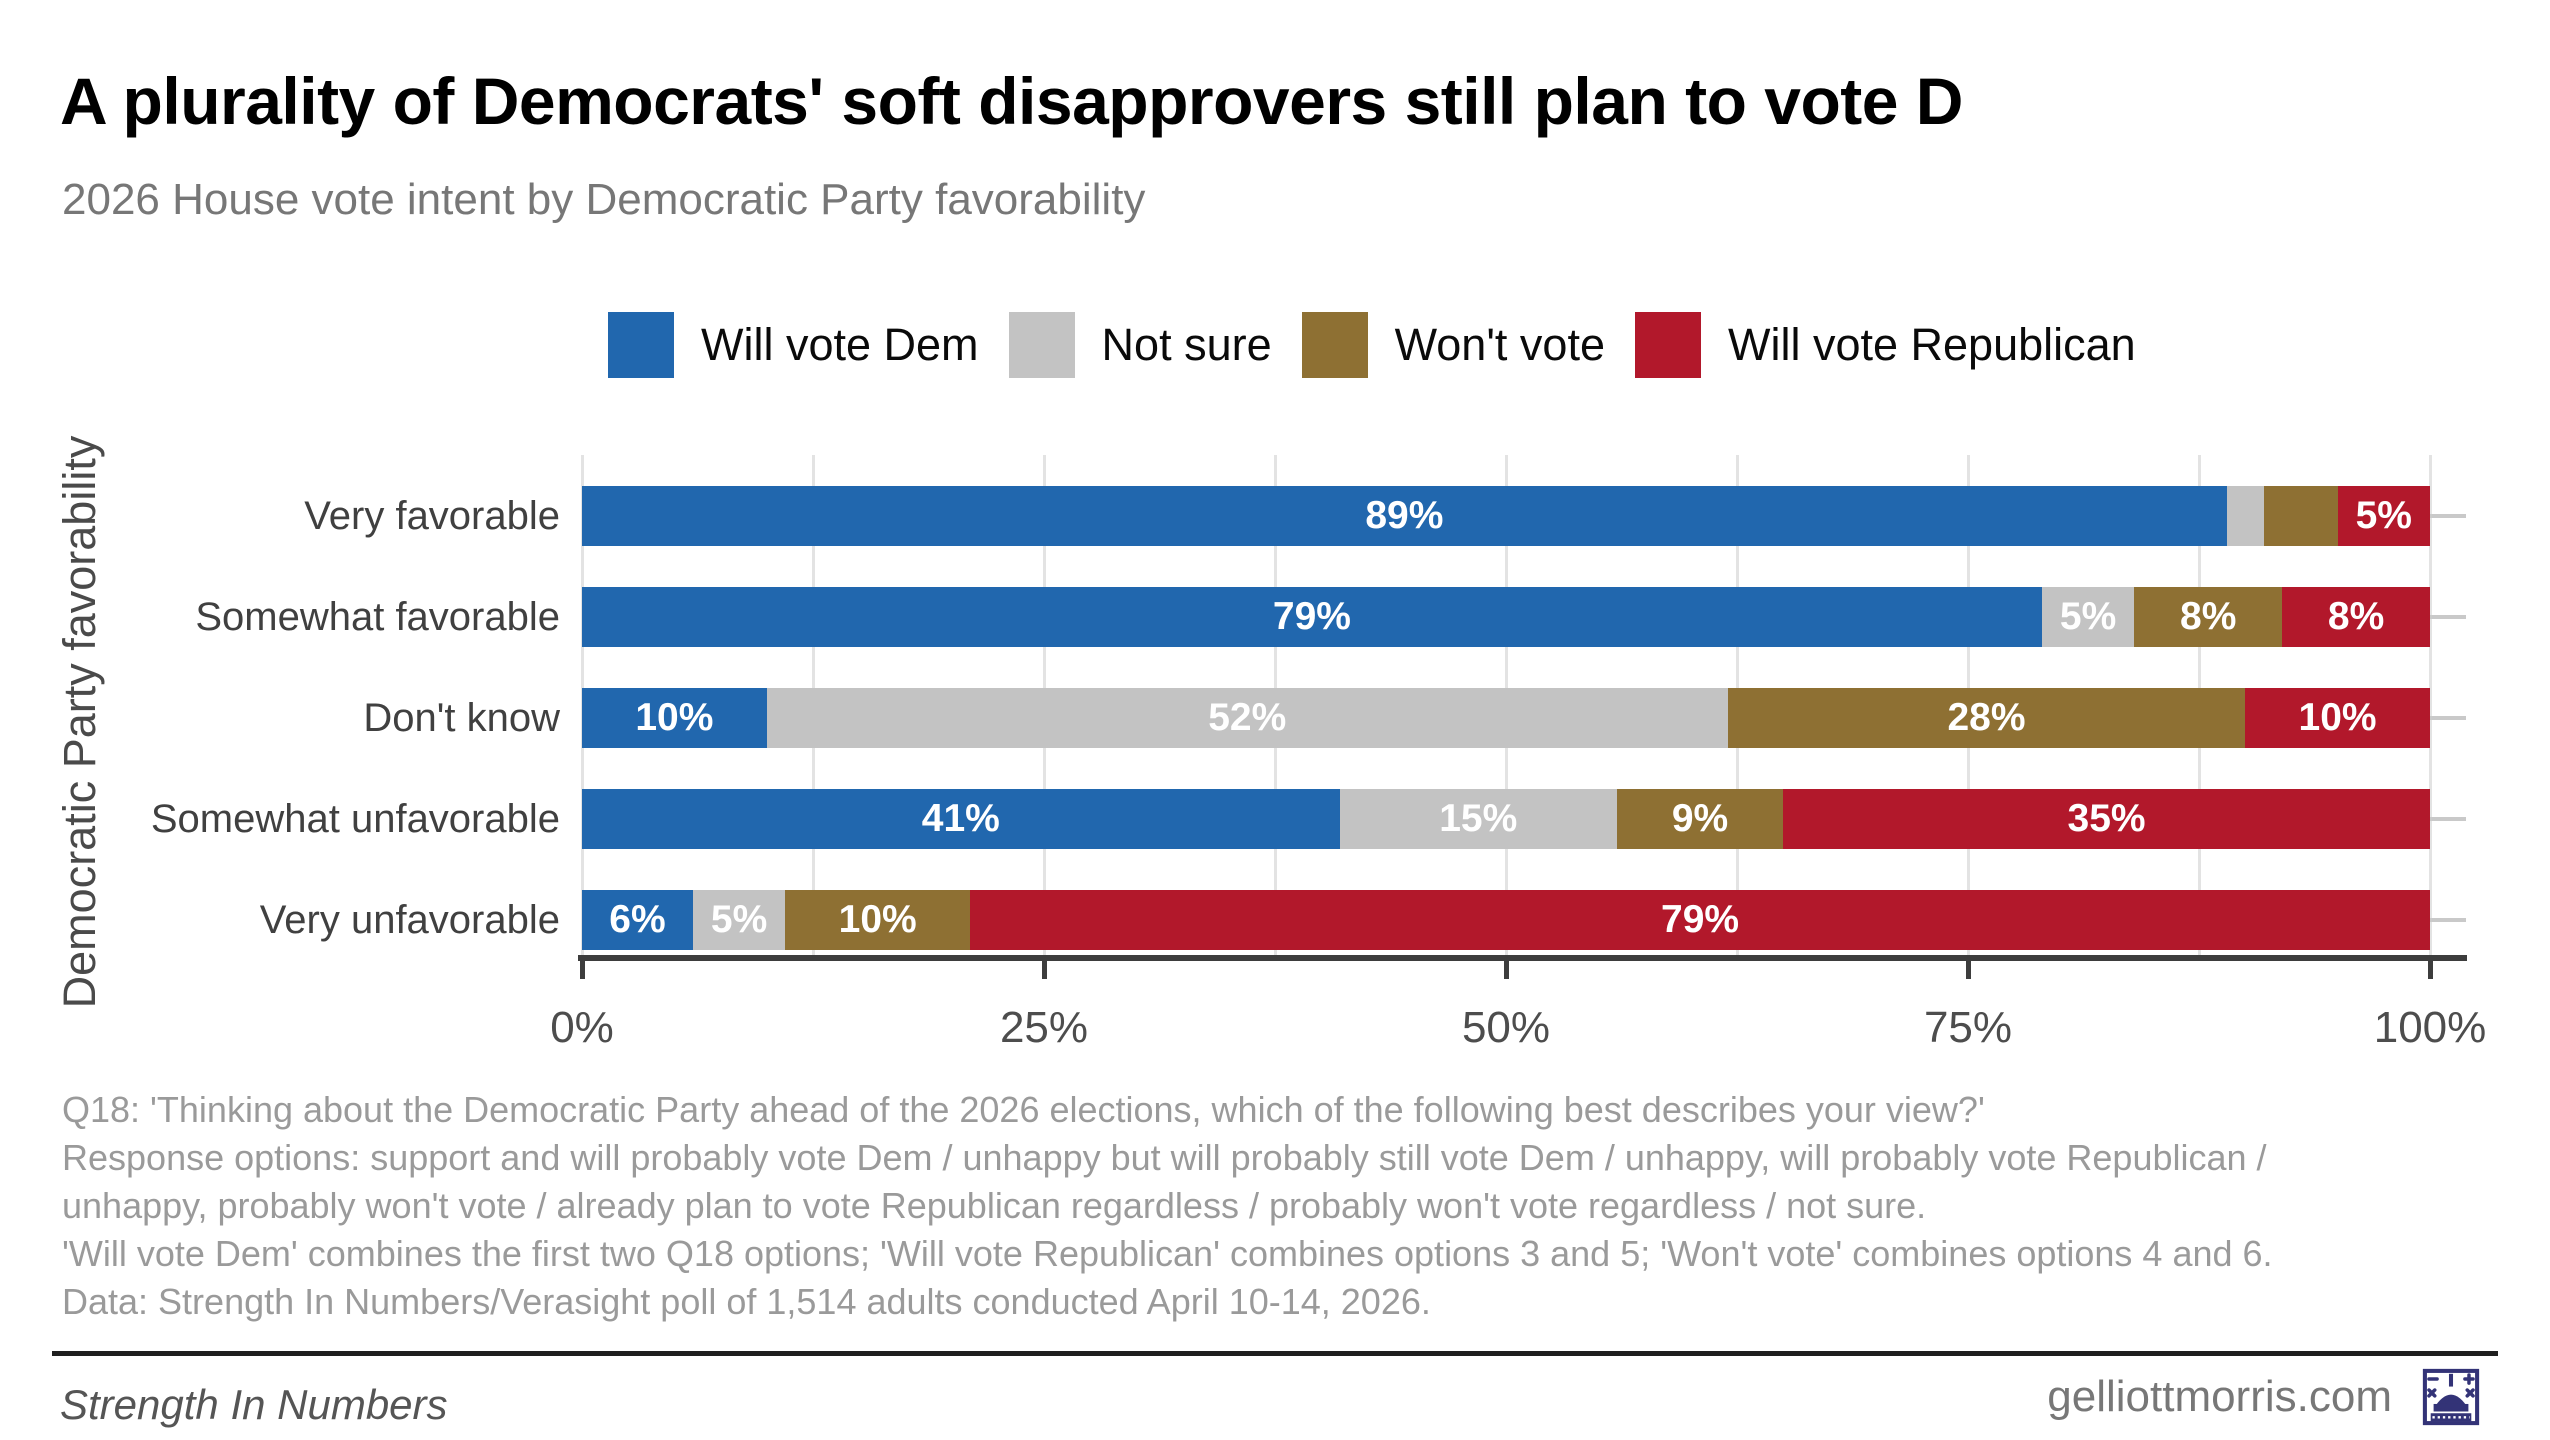 This screenshot has height=1440, width=2550. I want to click on footer-right: gelliottmorris.com, so click(2263, 1397).